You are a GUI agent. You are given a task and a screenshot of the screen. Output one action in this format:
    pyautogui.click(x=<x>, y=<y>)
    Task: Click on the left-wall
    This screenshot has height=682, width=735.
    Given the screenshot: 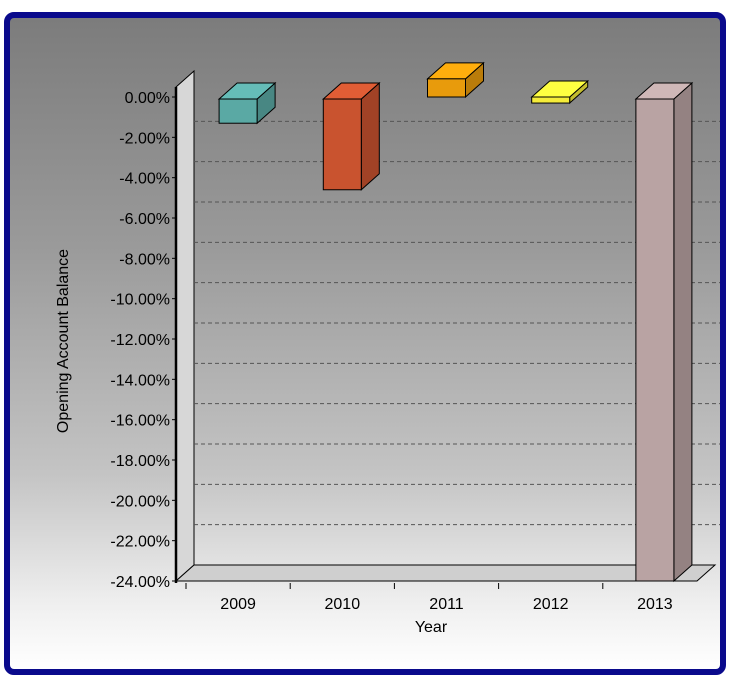 What is the action you would take?
    pyautogui.click(x=185, y=326)
    